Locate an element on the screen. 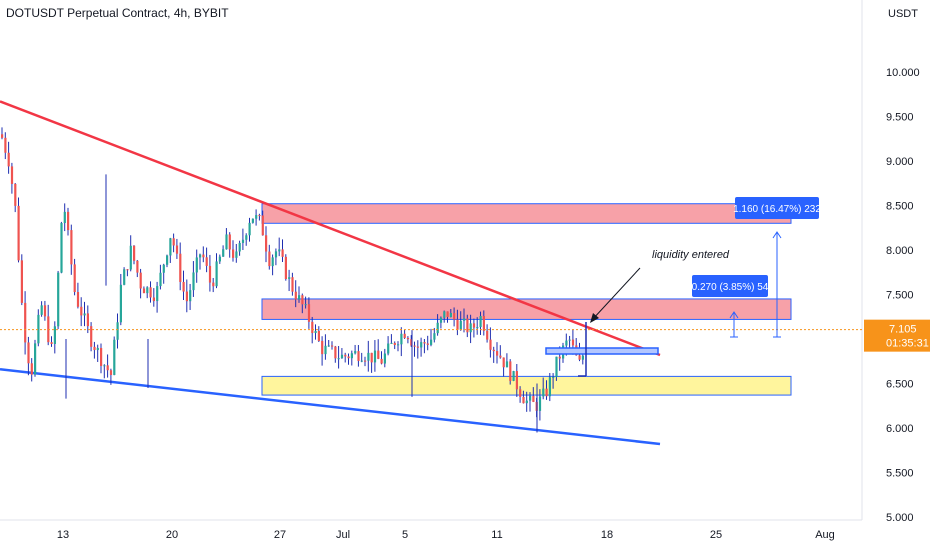 The height and width of the screenshot is (550, 932). time-axis: 13 20 27 Jul 5 11 18 25 Aug is located at coordinates (446, 535).